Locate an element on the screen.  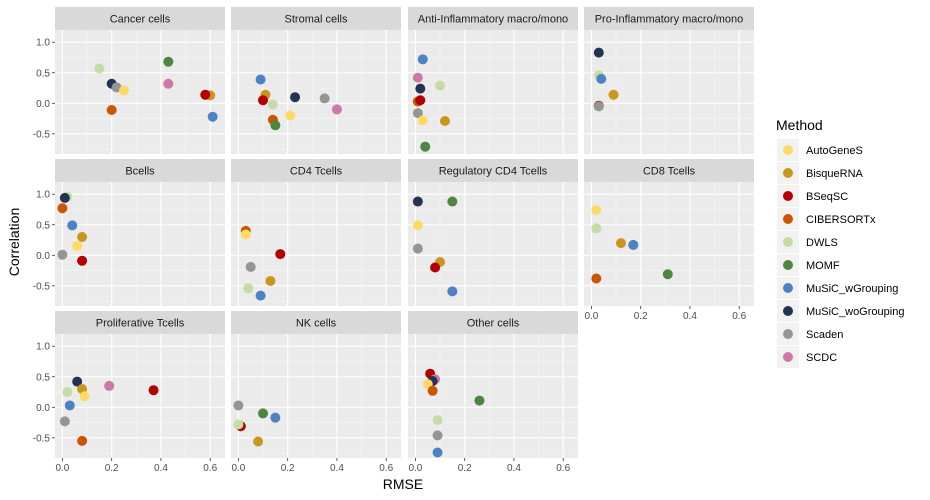
legend-title: Method is located at coordinates (799, 125).